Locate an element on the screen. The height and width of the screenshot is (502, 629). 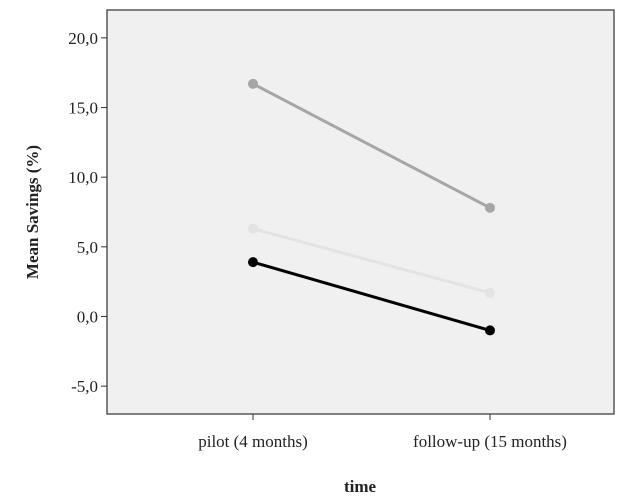
x-tick-label: pilot (4 months) is located at coordinates (253, 441).